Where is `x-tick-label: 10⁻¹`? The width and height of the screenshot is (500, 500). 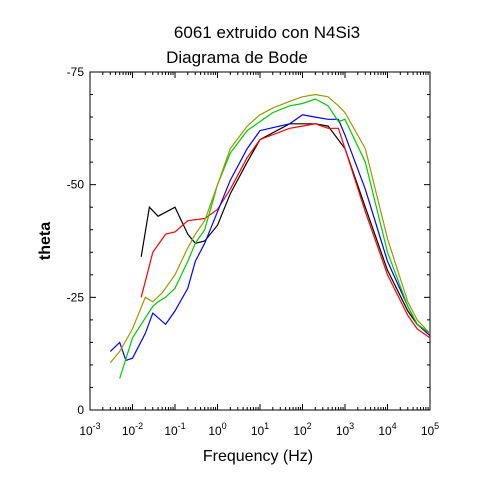 x-tick-label: 10⁻¹ is located at coordinates (174, 429).